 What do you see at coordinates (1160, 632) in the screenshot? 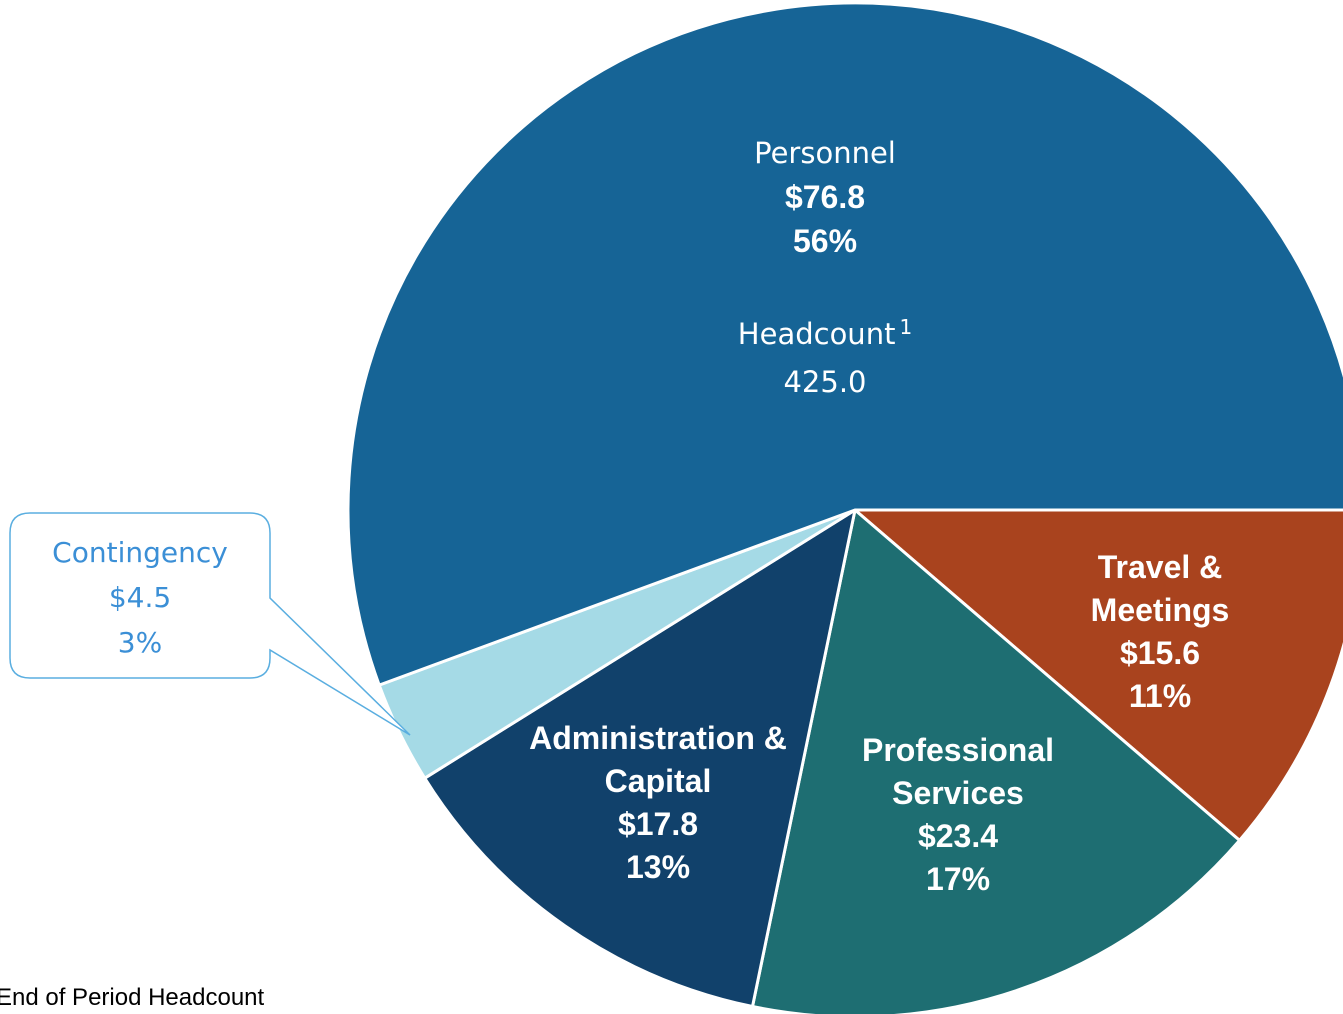
I see `slice-label: Travel & Meetings $15.6 11%` at bounding box center [1160, 632].